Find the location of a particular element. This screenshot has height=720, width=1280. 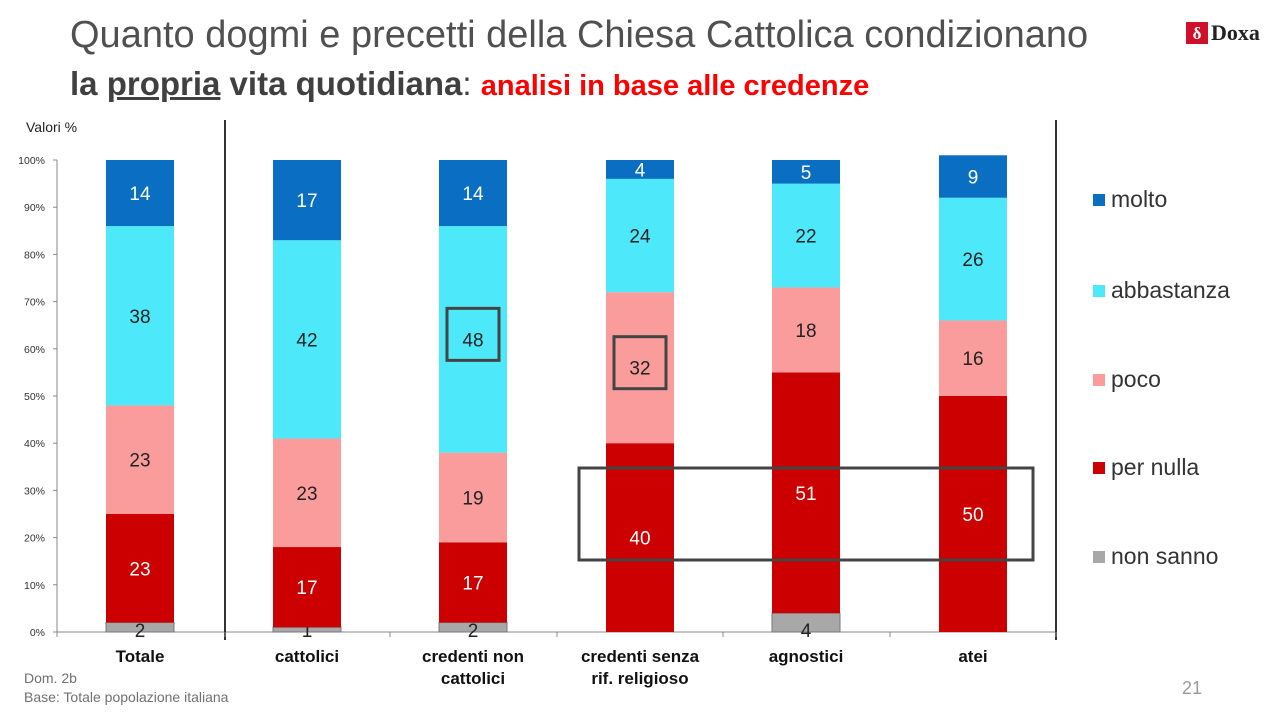

data-label-abbastanza: 24 is located at coordinates (640, 237).